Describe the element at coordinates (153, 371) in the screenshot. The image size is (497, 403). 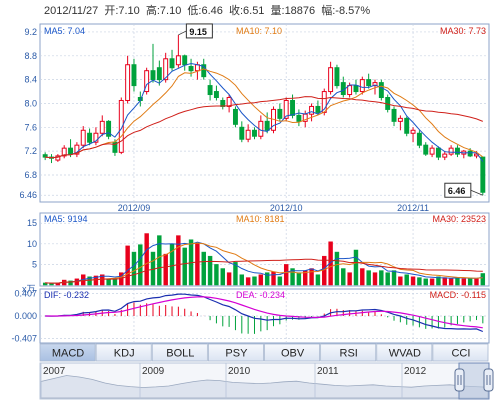
I see `timeline-year-label: 2009` at that location.